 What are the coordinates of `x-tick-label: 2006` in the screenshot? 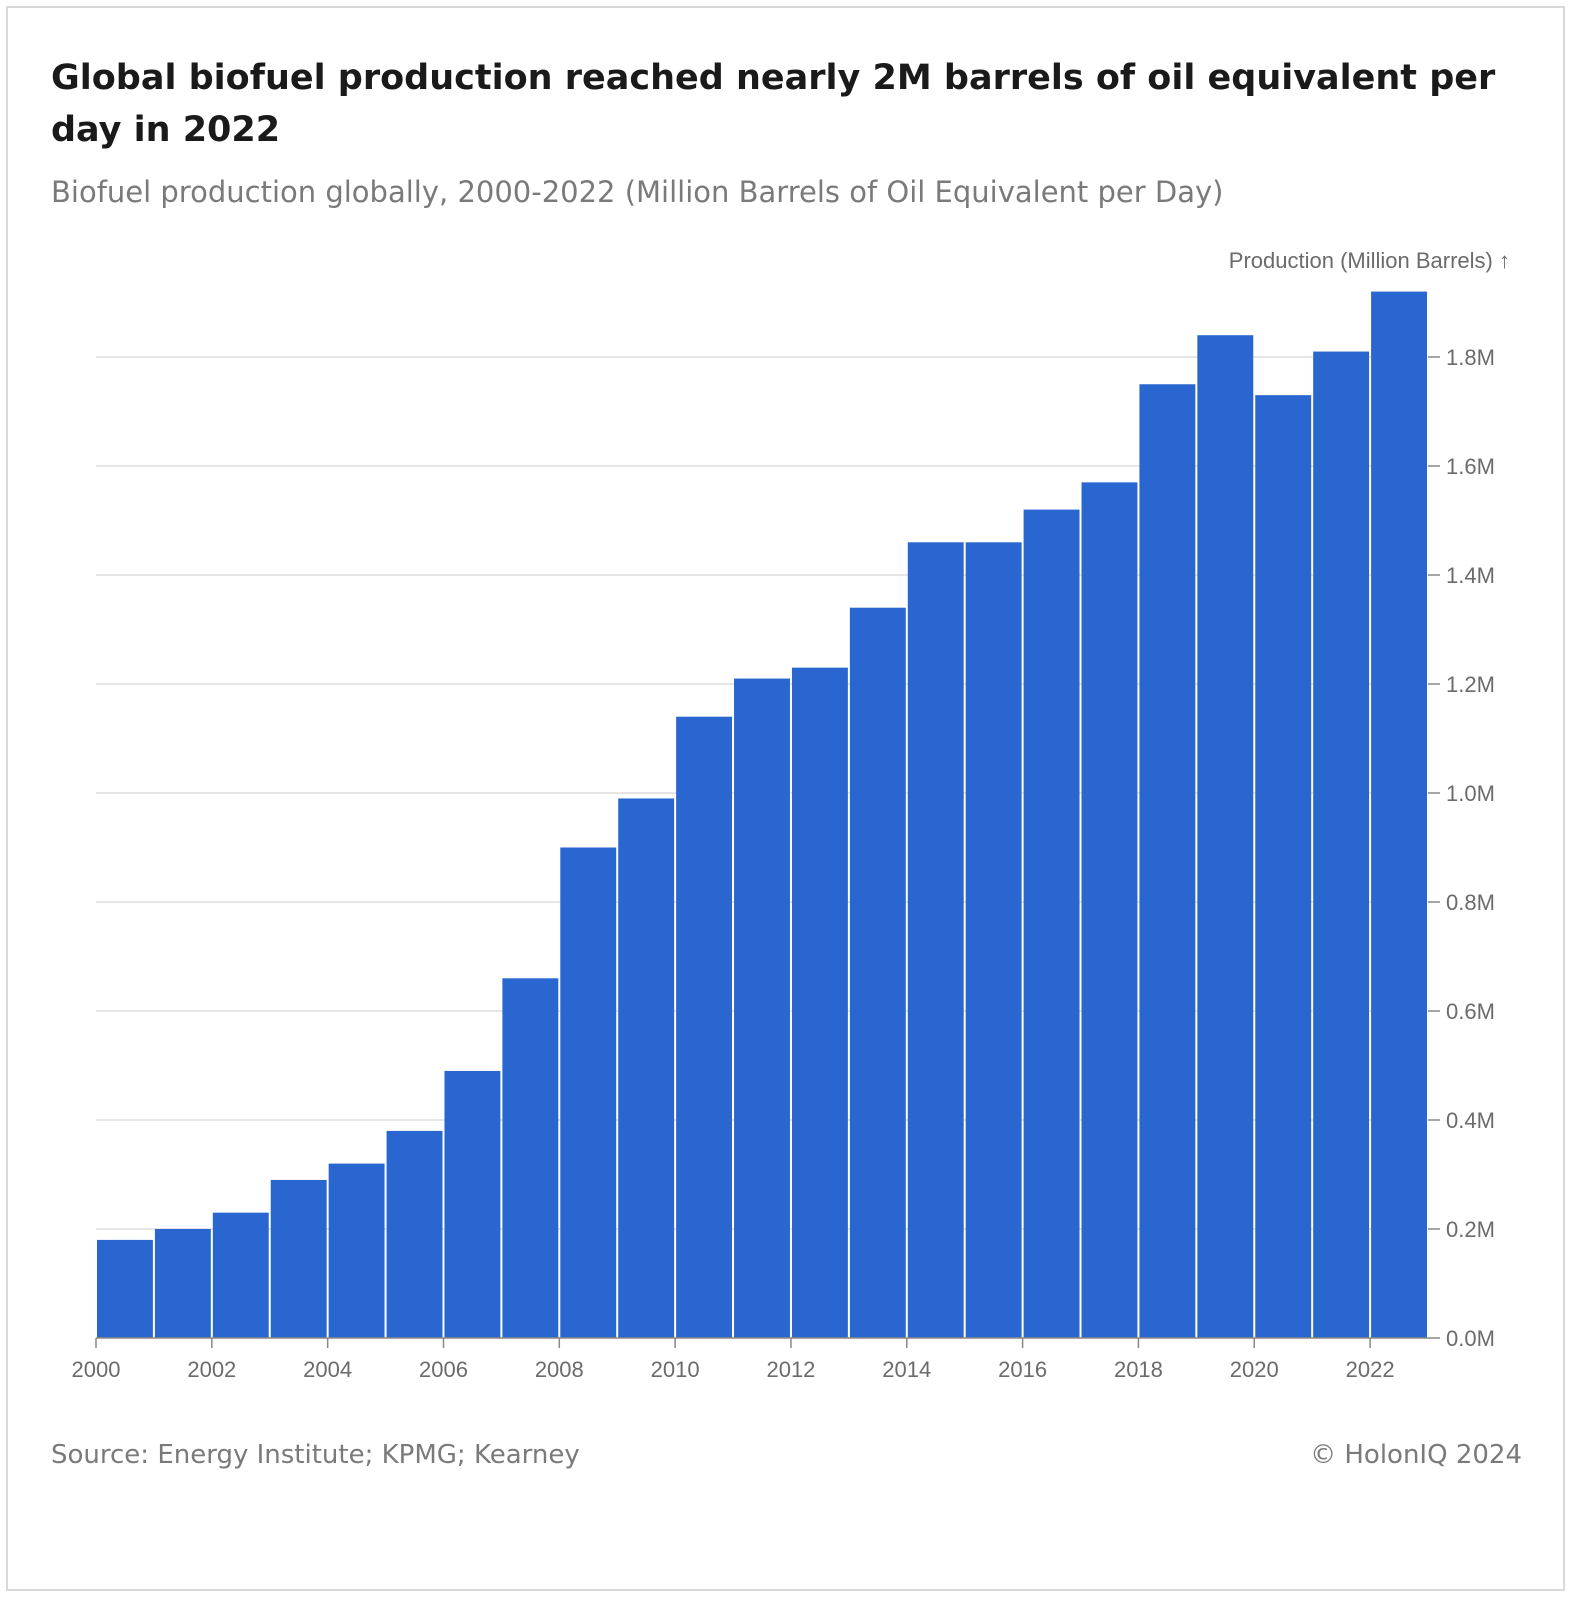 It's located at (443, 1369).